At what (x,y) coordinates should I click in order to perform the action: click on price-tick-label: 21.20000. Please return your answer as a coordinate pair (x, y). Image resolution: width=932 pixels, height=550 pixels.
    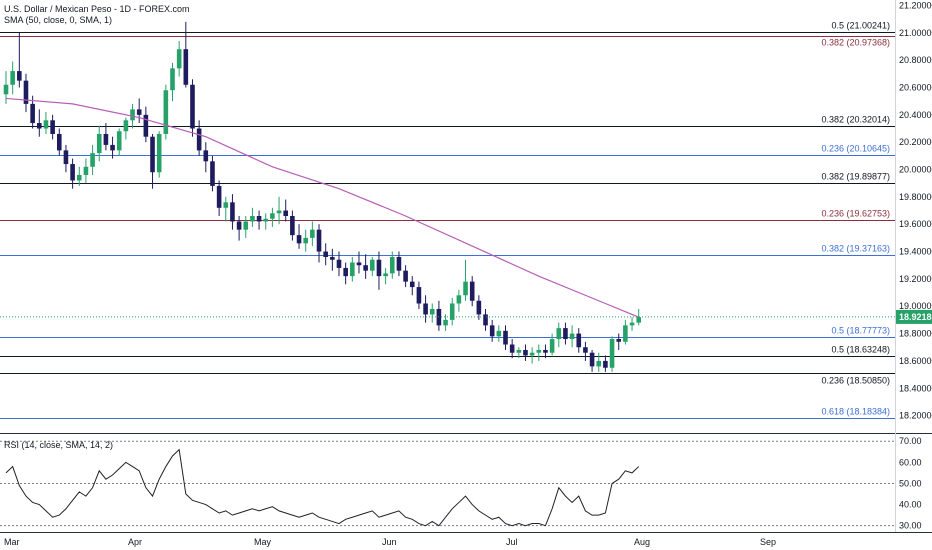
    Looking at the image, I should click on (915, 5).